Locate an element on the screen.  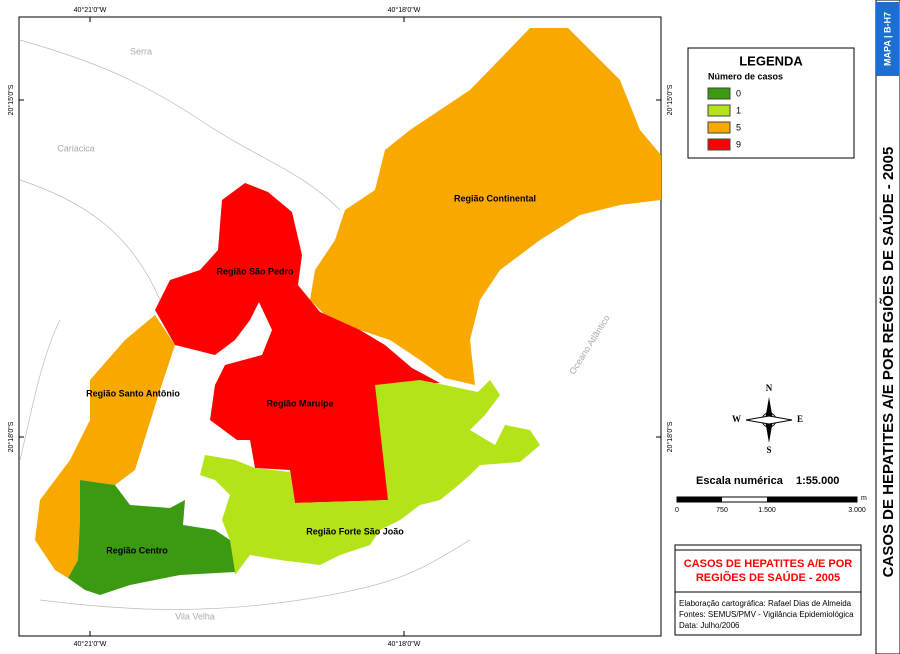
side-strip is located at coordinates (887, 327).